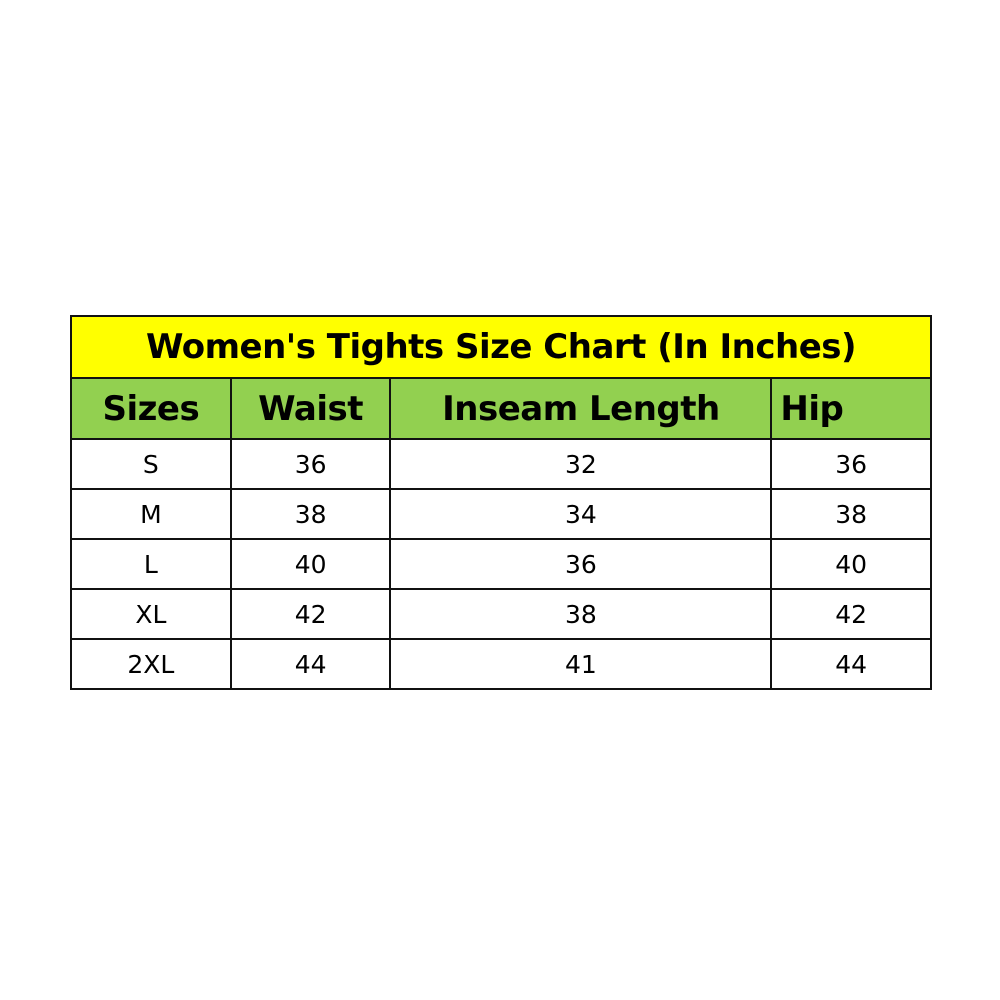 This screenshot has height=1000, width=1000. I want to click on cell-hip: 36, so click(851, 464).